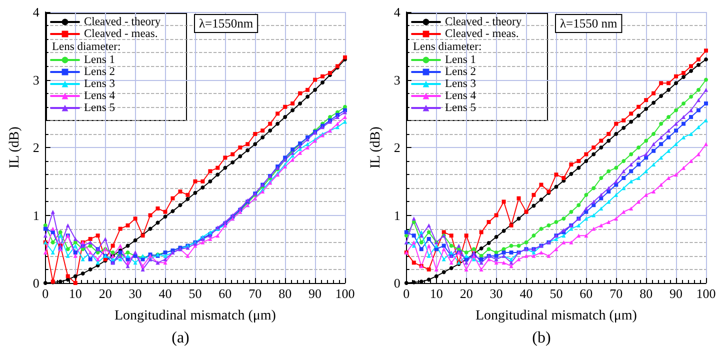 The height and width of the screenshot is (353, 722). Describe the element at coordinates (589, 23) in the screenshot. I see `annotation: λ=1550 nm` at that location.